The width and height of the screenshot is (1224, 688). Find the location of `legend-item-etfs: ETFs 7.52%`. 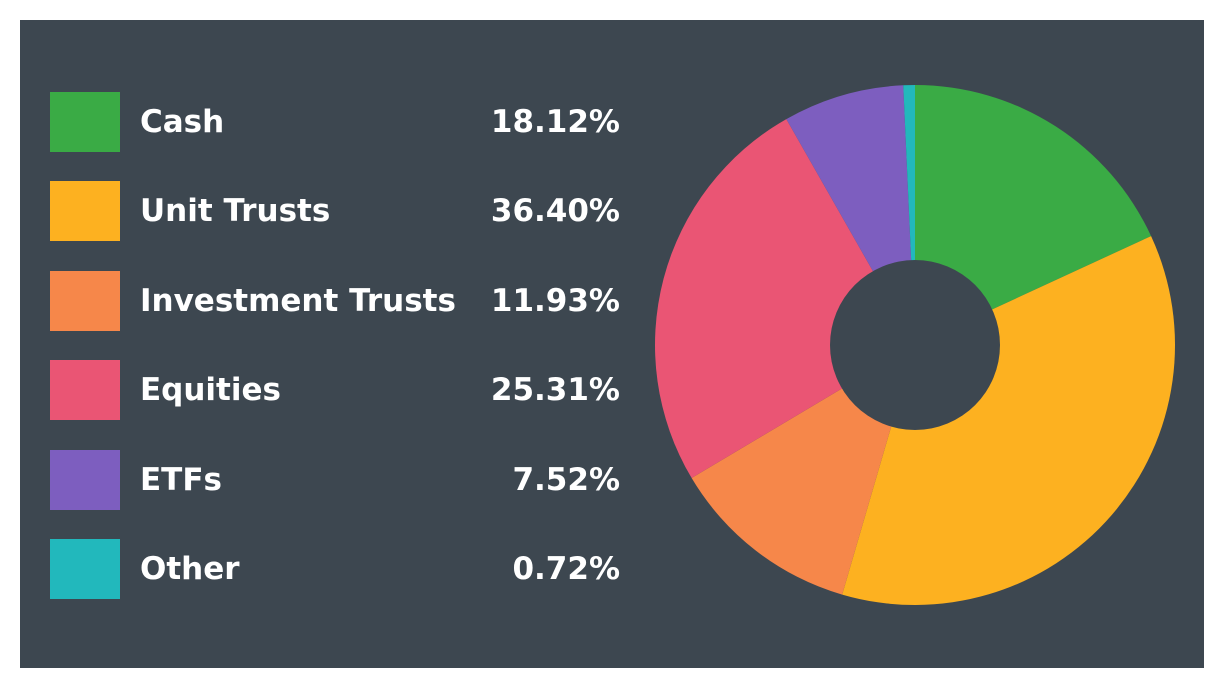

legend-item-etfs: ETFs 7.52% is located at coordinates (335, 494).